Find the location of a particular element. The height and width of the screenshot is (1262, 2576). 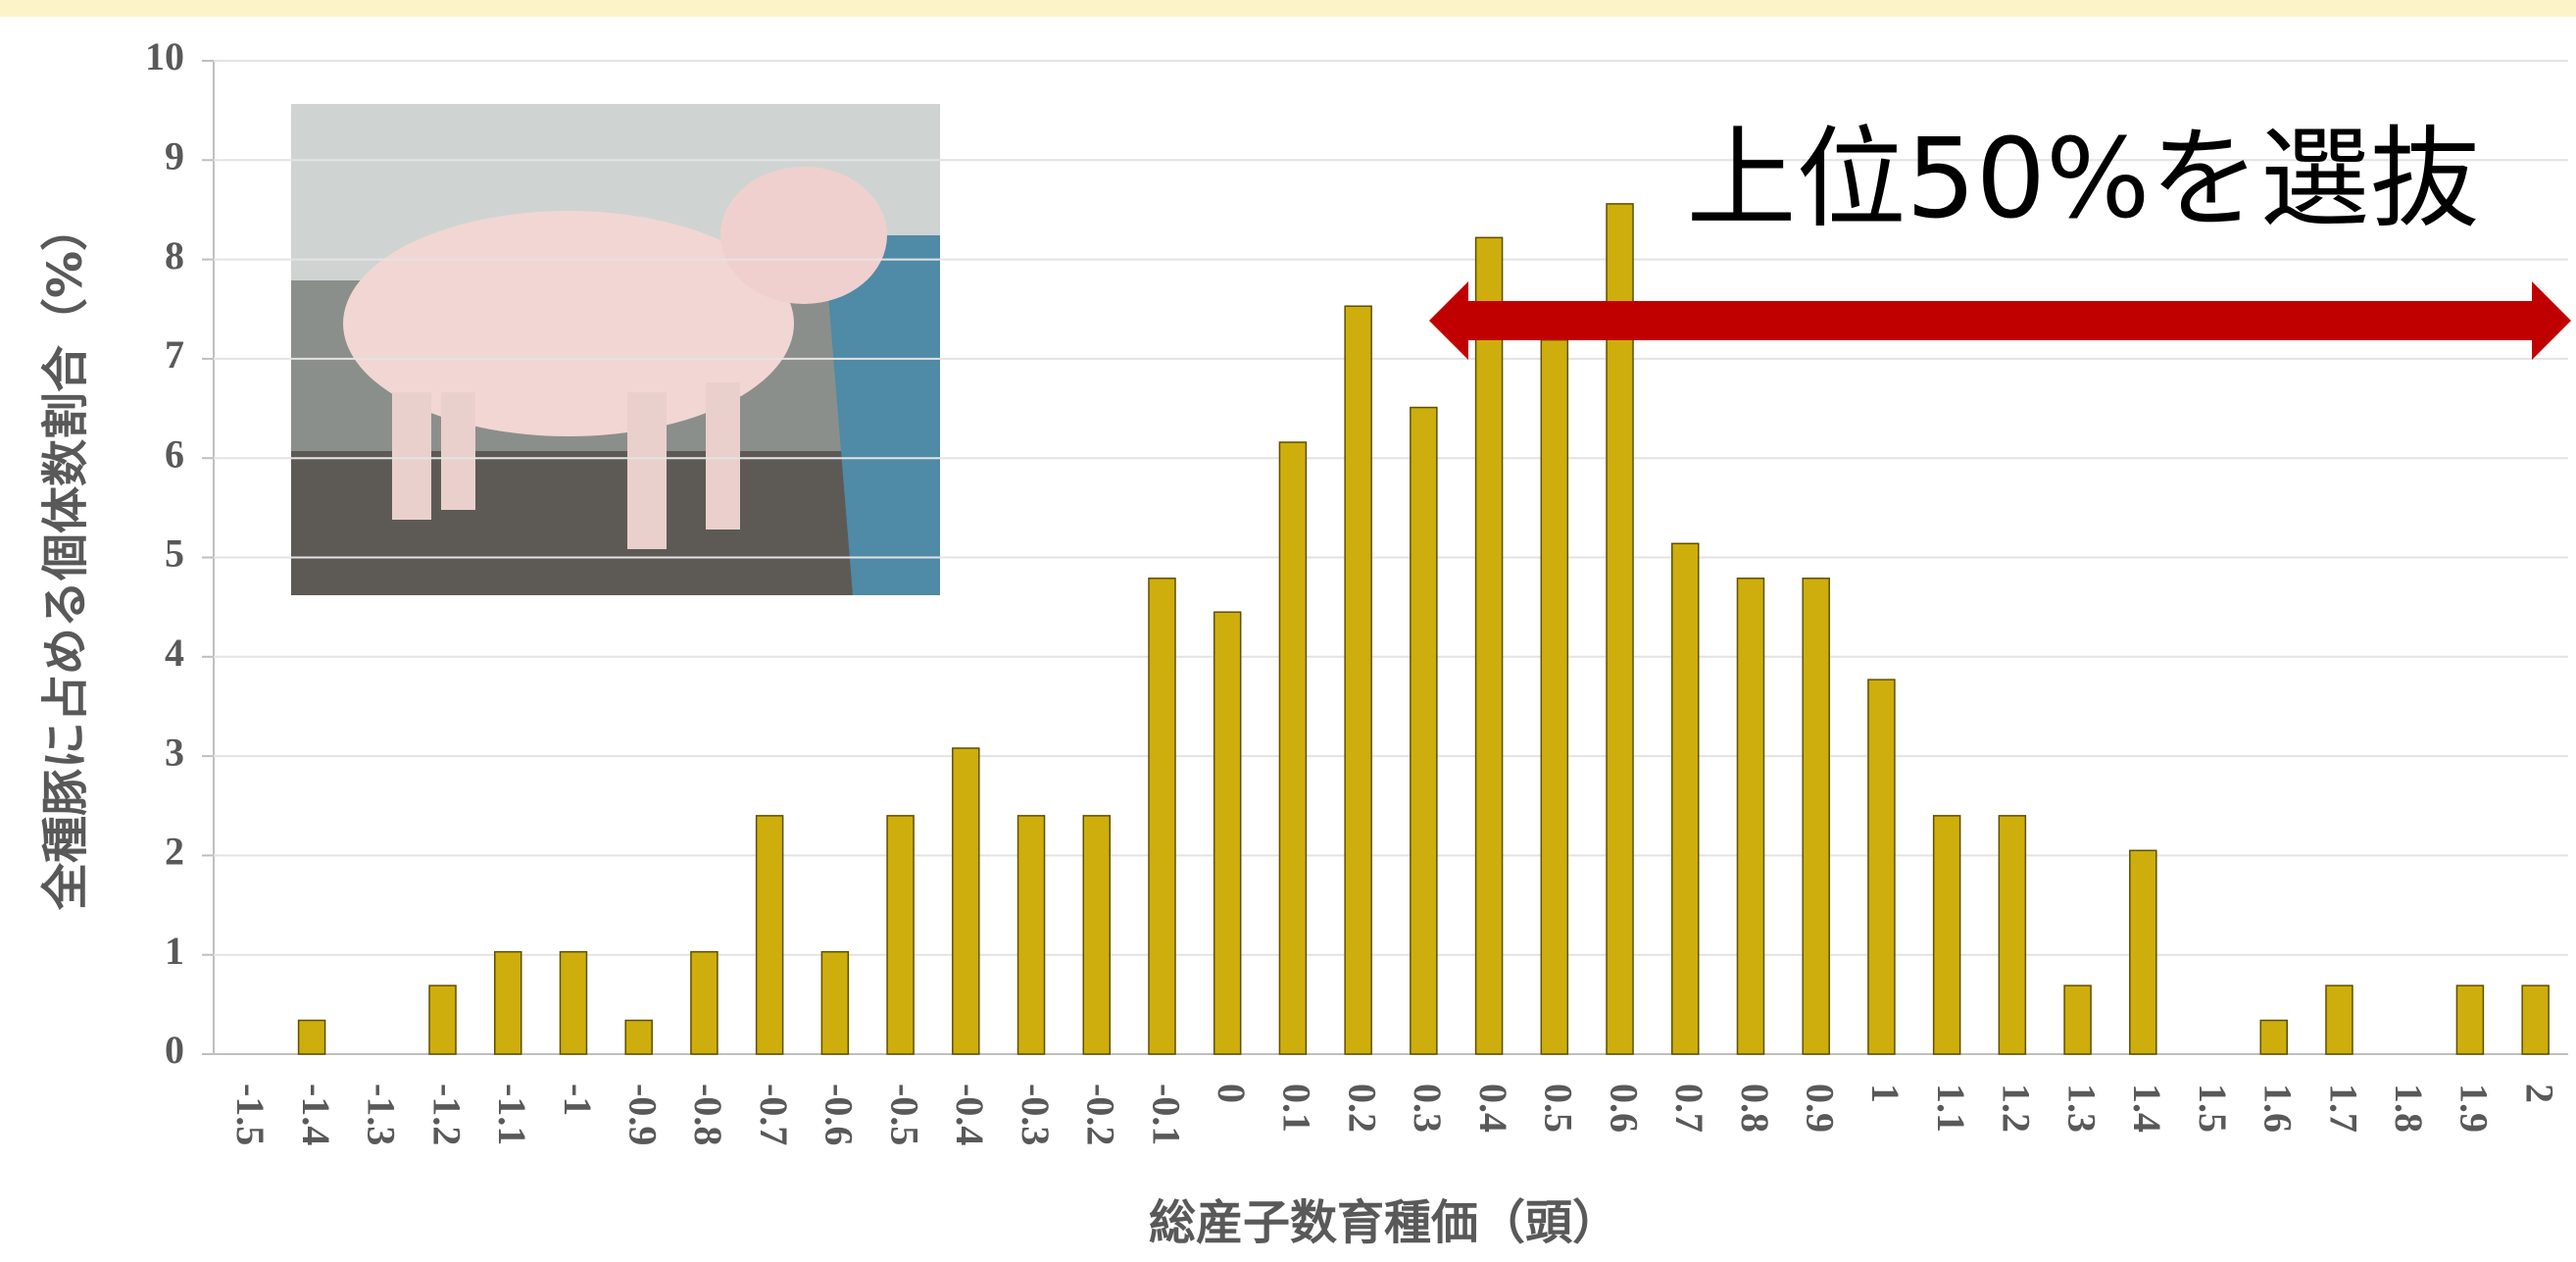

x-tick-label: 0.9 is located at coordinates (1821, 1109).